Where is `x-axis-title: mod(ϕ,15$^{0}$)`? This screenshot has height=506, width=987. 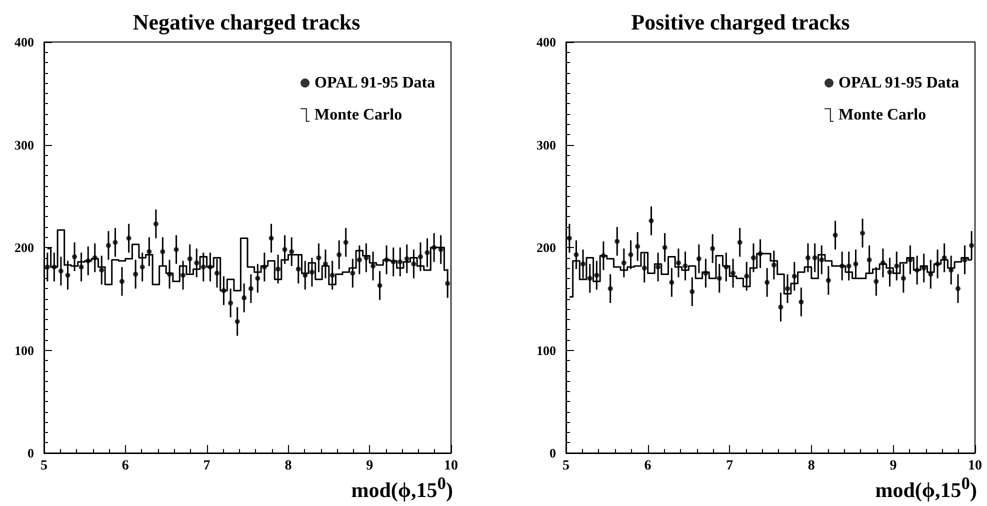 x-axis-title: mod(ϕ,15$^{0}$) is located at coordinates (402, 487).